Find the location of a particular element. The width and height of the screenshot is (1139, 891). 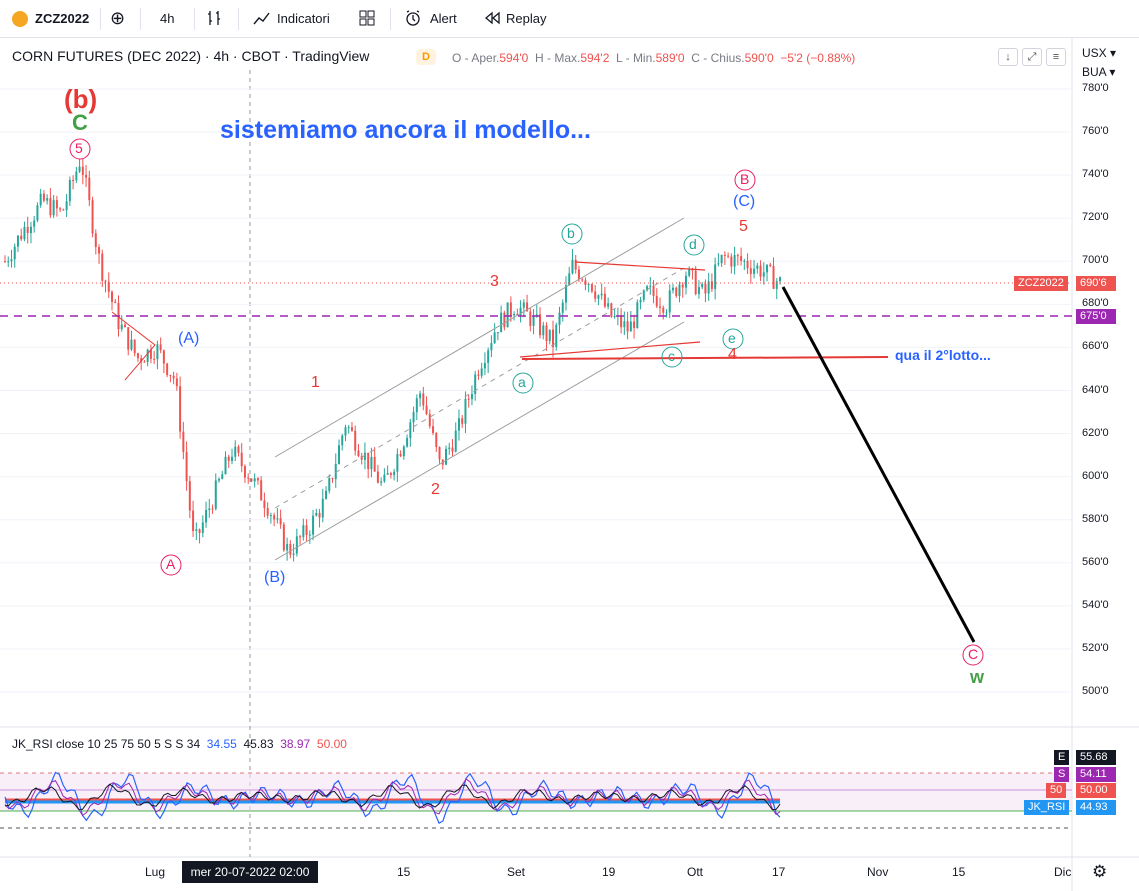

bars-style-icon is located at coordinates (215, 19).